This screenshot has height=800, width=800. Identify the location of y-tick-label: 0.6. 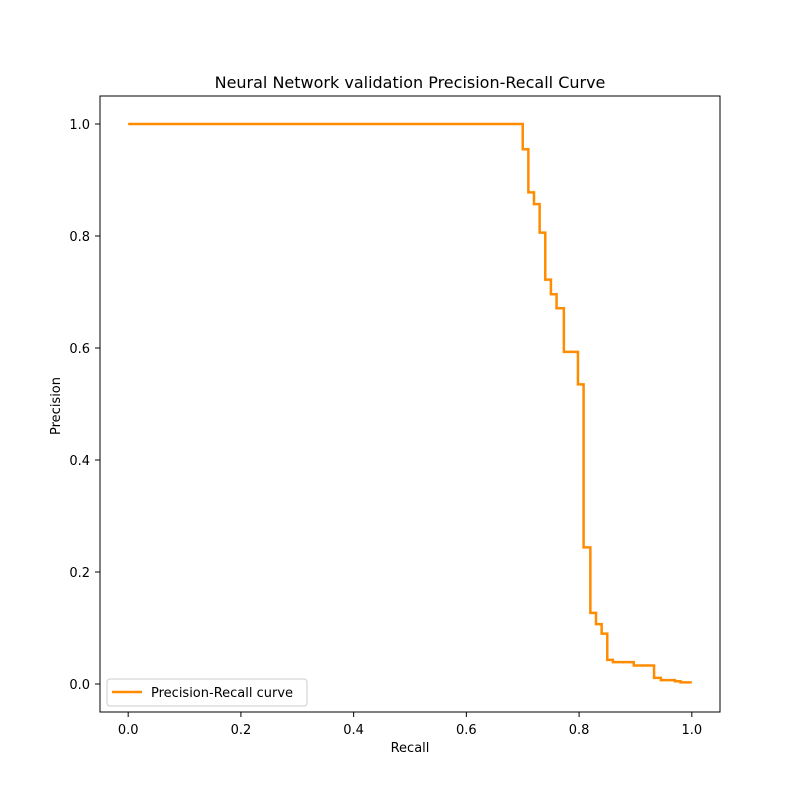
(79, 349).